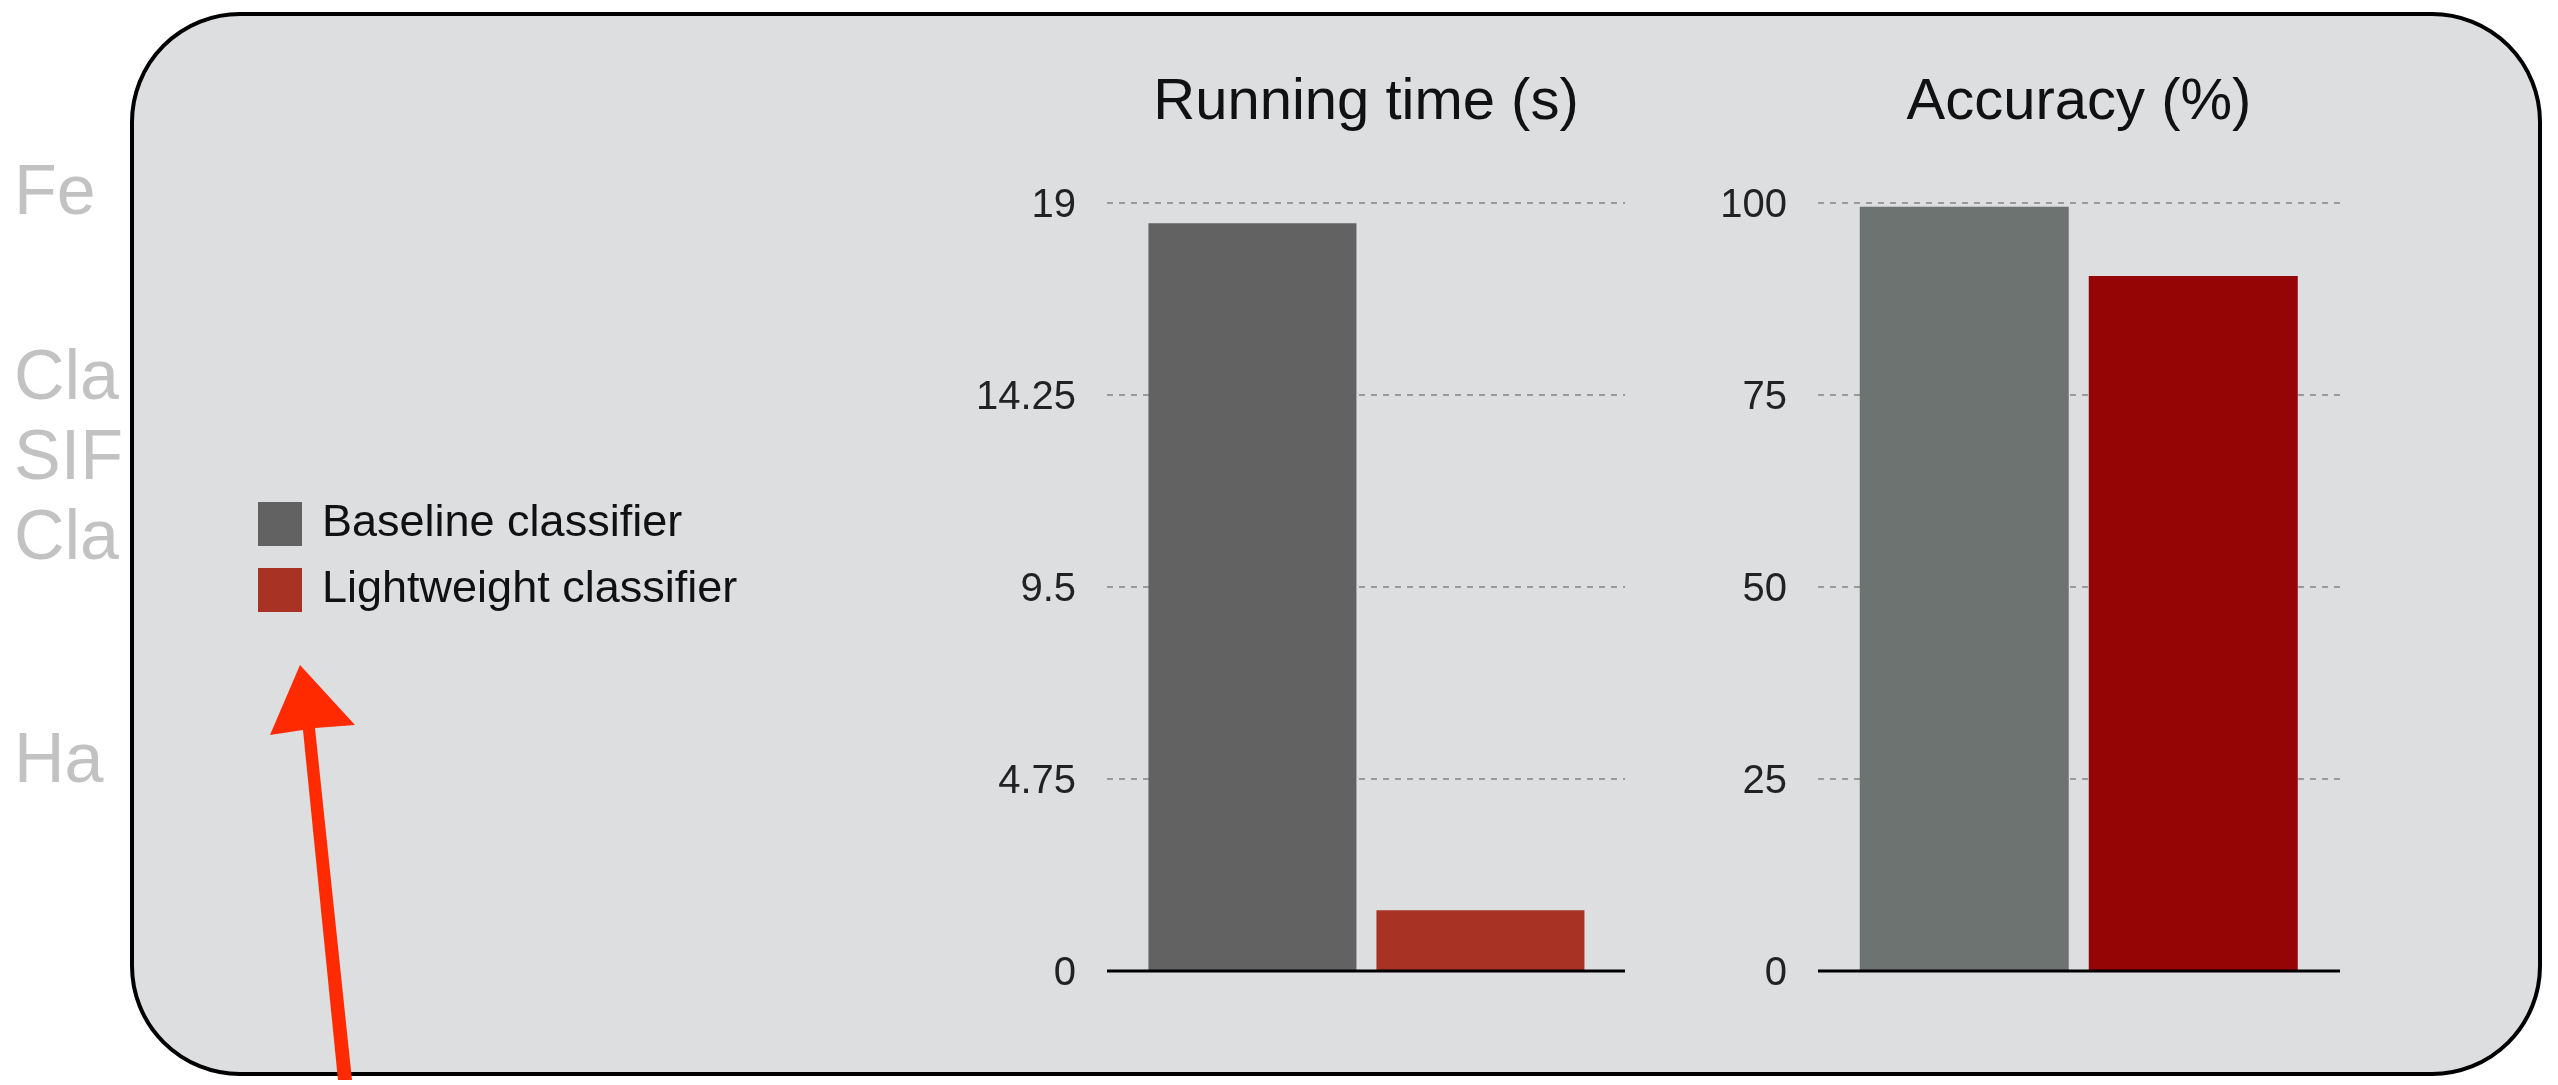  Describe the element at coordinates (1053, 203) in the screenshot. I see `y-tick-label: 19` at that location.